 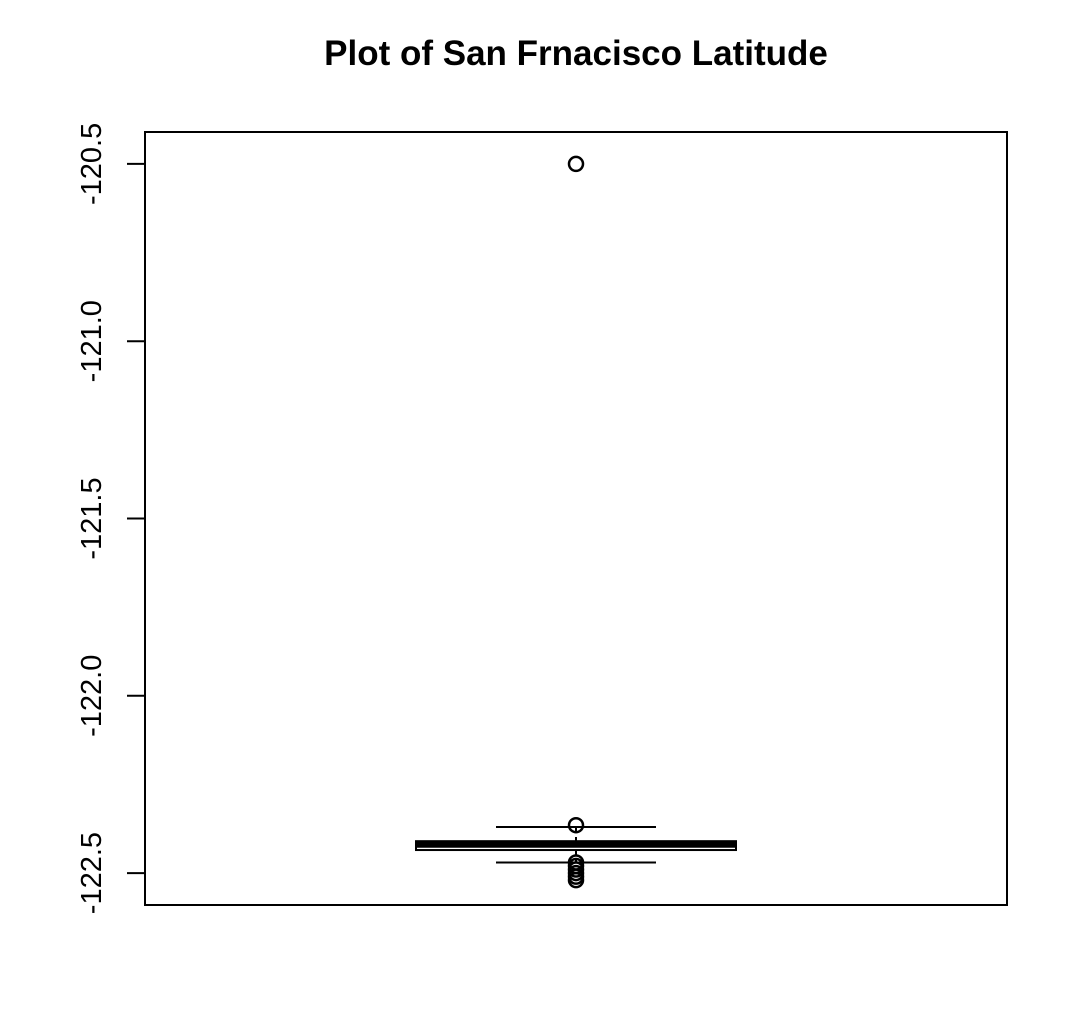 I want to click on y-tick-label: -122.0, so click(x=92, y=696).